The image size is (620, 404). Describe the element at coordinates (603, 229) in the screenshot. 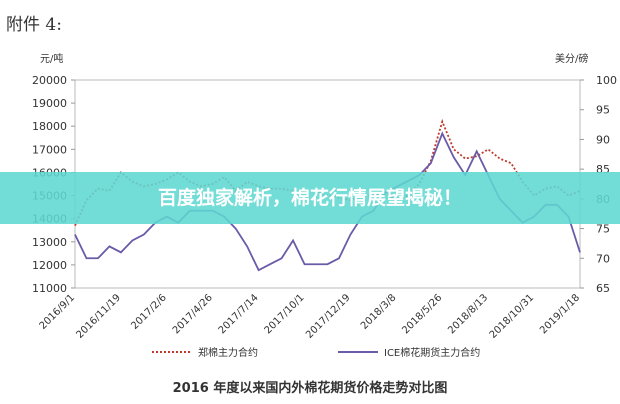

I see `y2-tick-label: 75` at that location.